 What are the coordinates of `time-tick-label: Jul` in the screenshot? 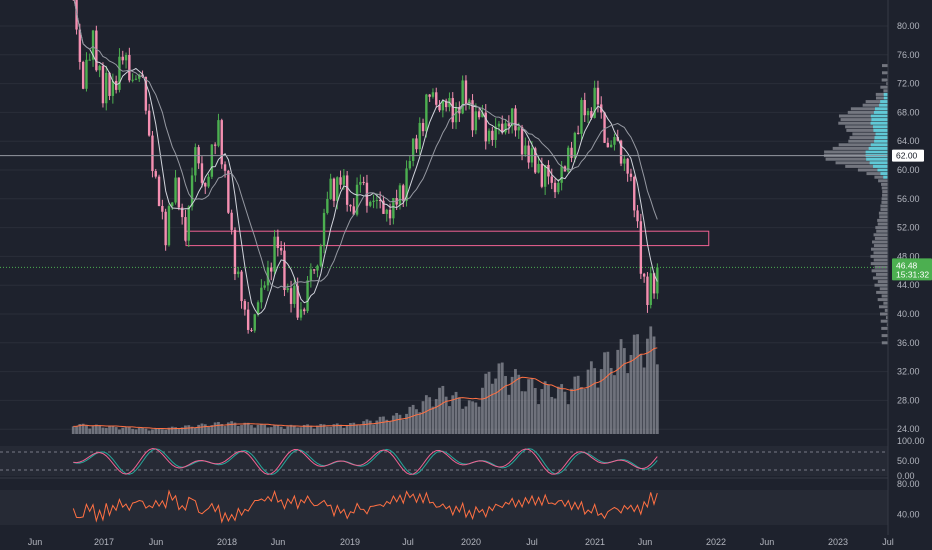 It's located at (888, 542).